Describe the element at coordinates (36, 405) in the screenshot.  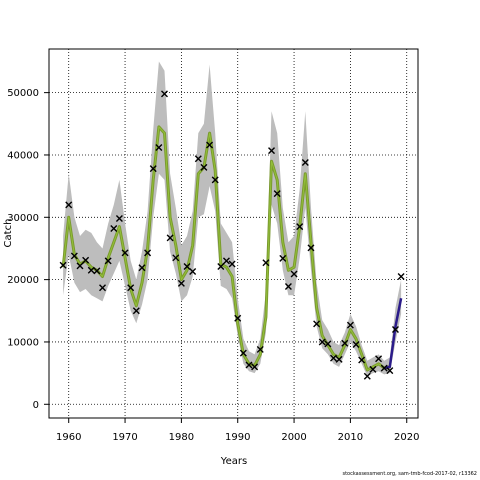
I see `y-tick-label: 0` at that location.